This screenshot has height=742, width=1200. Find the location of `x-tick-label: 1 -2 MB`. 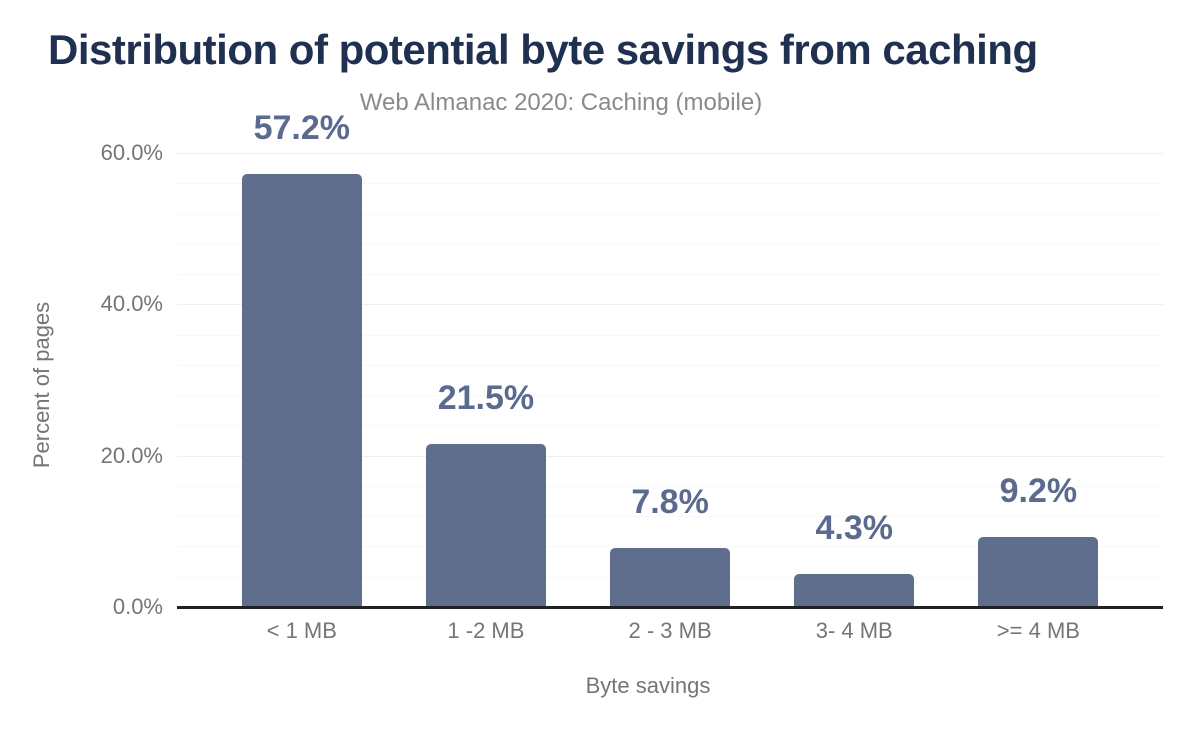

x-tick-label: 1 -2 MB is located at coordinates (486, 630).